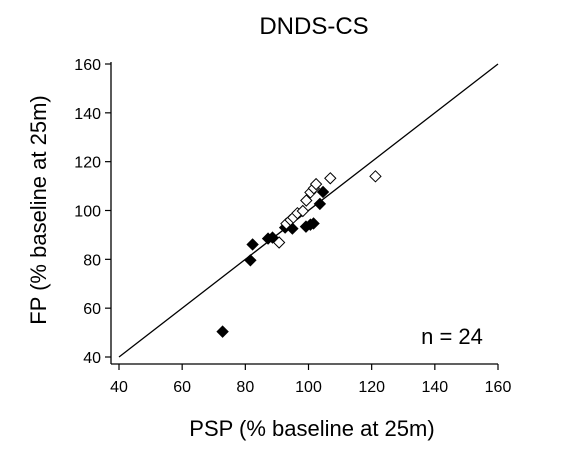  Describe the element at coordinates (92, 260) in the screenshot. I see `y-tick-label: 80` at that location.